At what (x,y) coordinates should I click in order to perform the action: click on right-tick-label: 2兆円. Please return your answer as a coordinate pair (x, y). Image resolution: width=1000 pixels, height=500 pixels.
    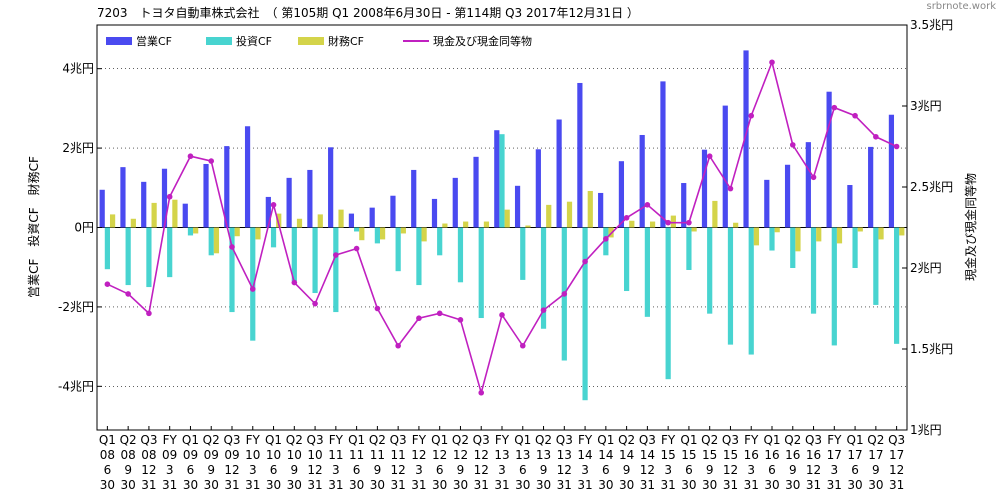
    Looking at the image, I should click on (926, 268).